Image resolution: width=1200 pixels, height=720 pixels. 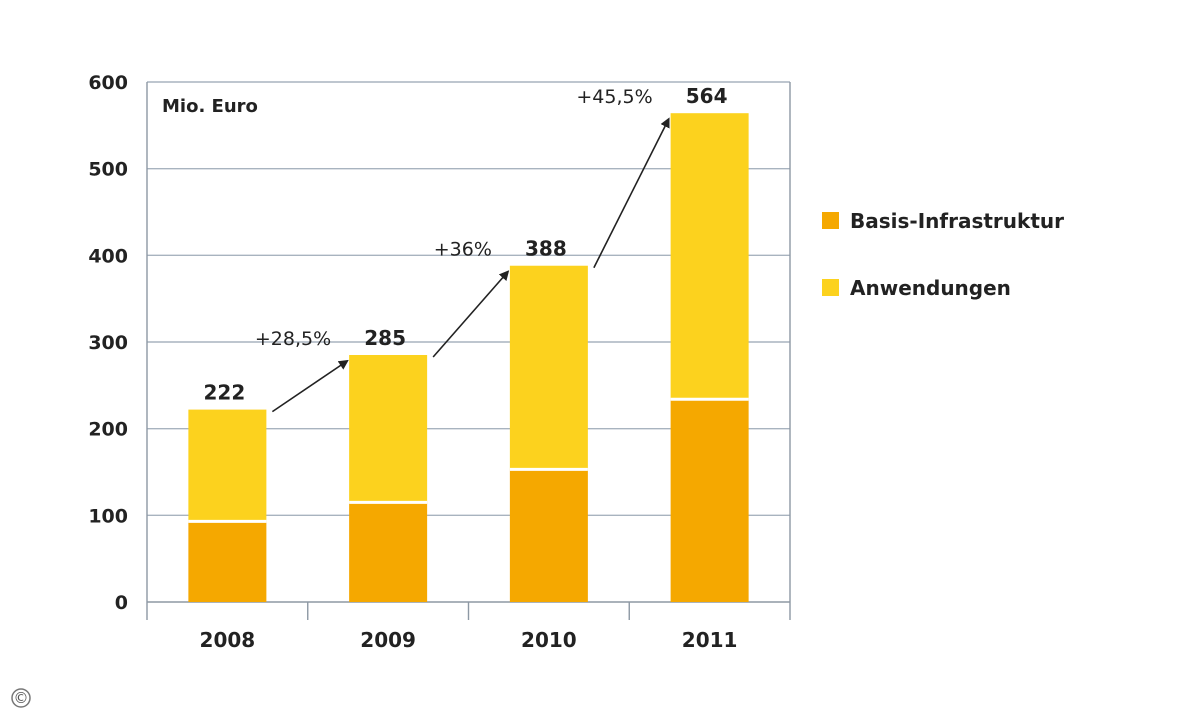 I want to click on bar-basis-infrastruktur-2010, so click(x=548, y=535).